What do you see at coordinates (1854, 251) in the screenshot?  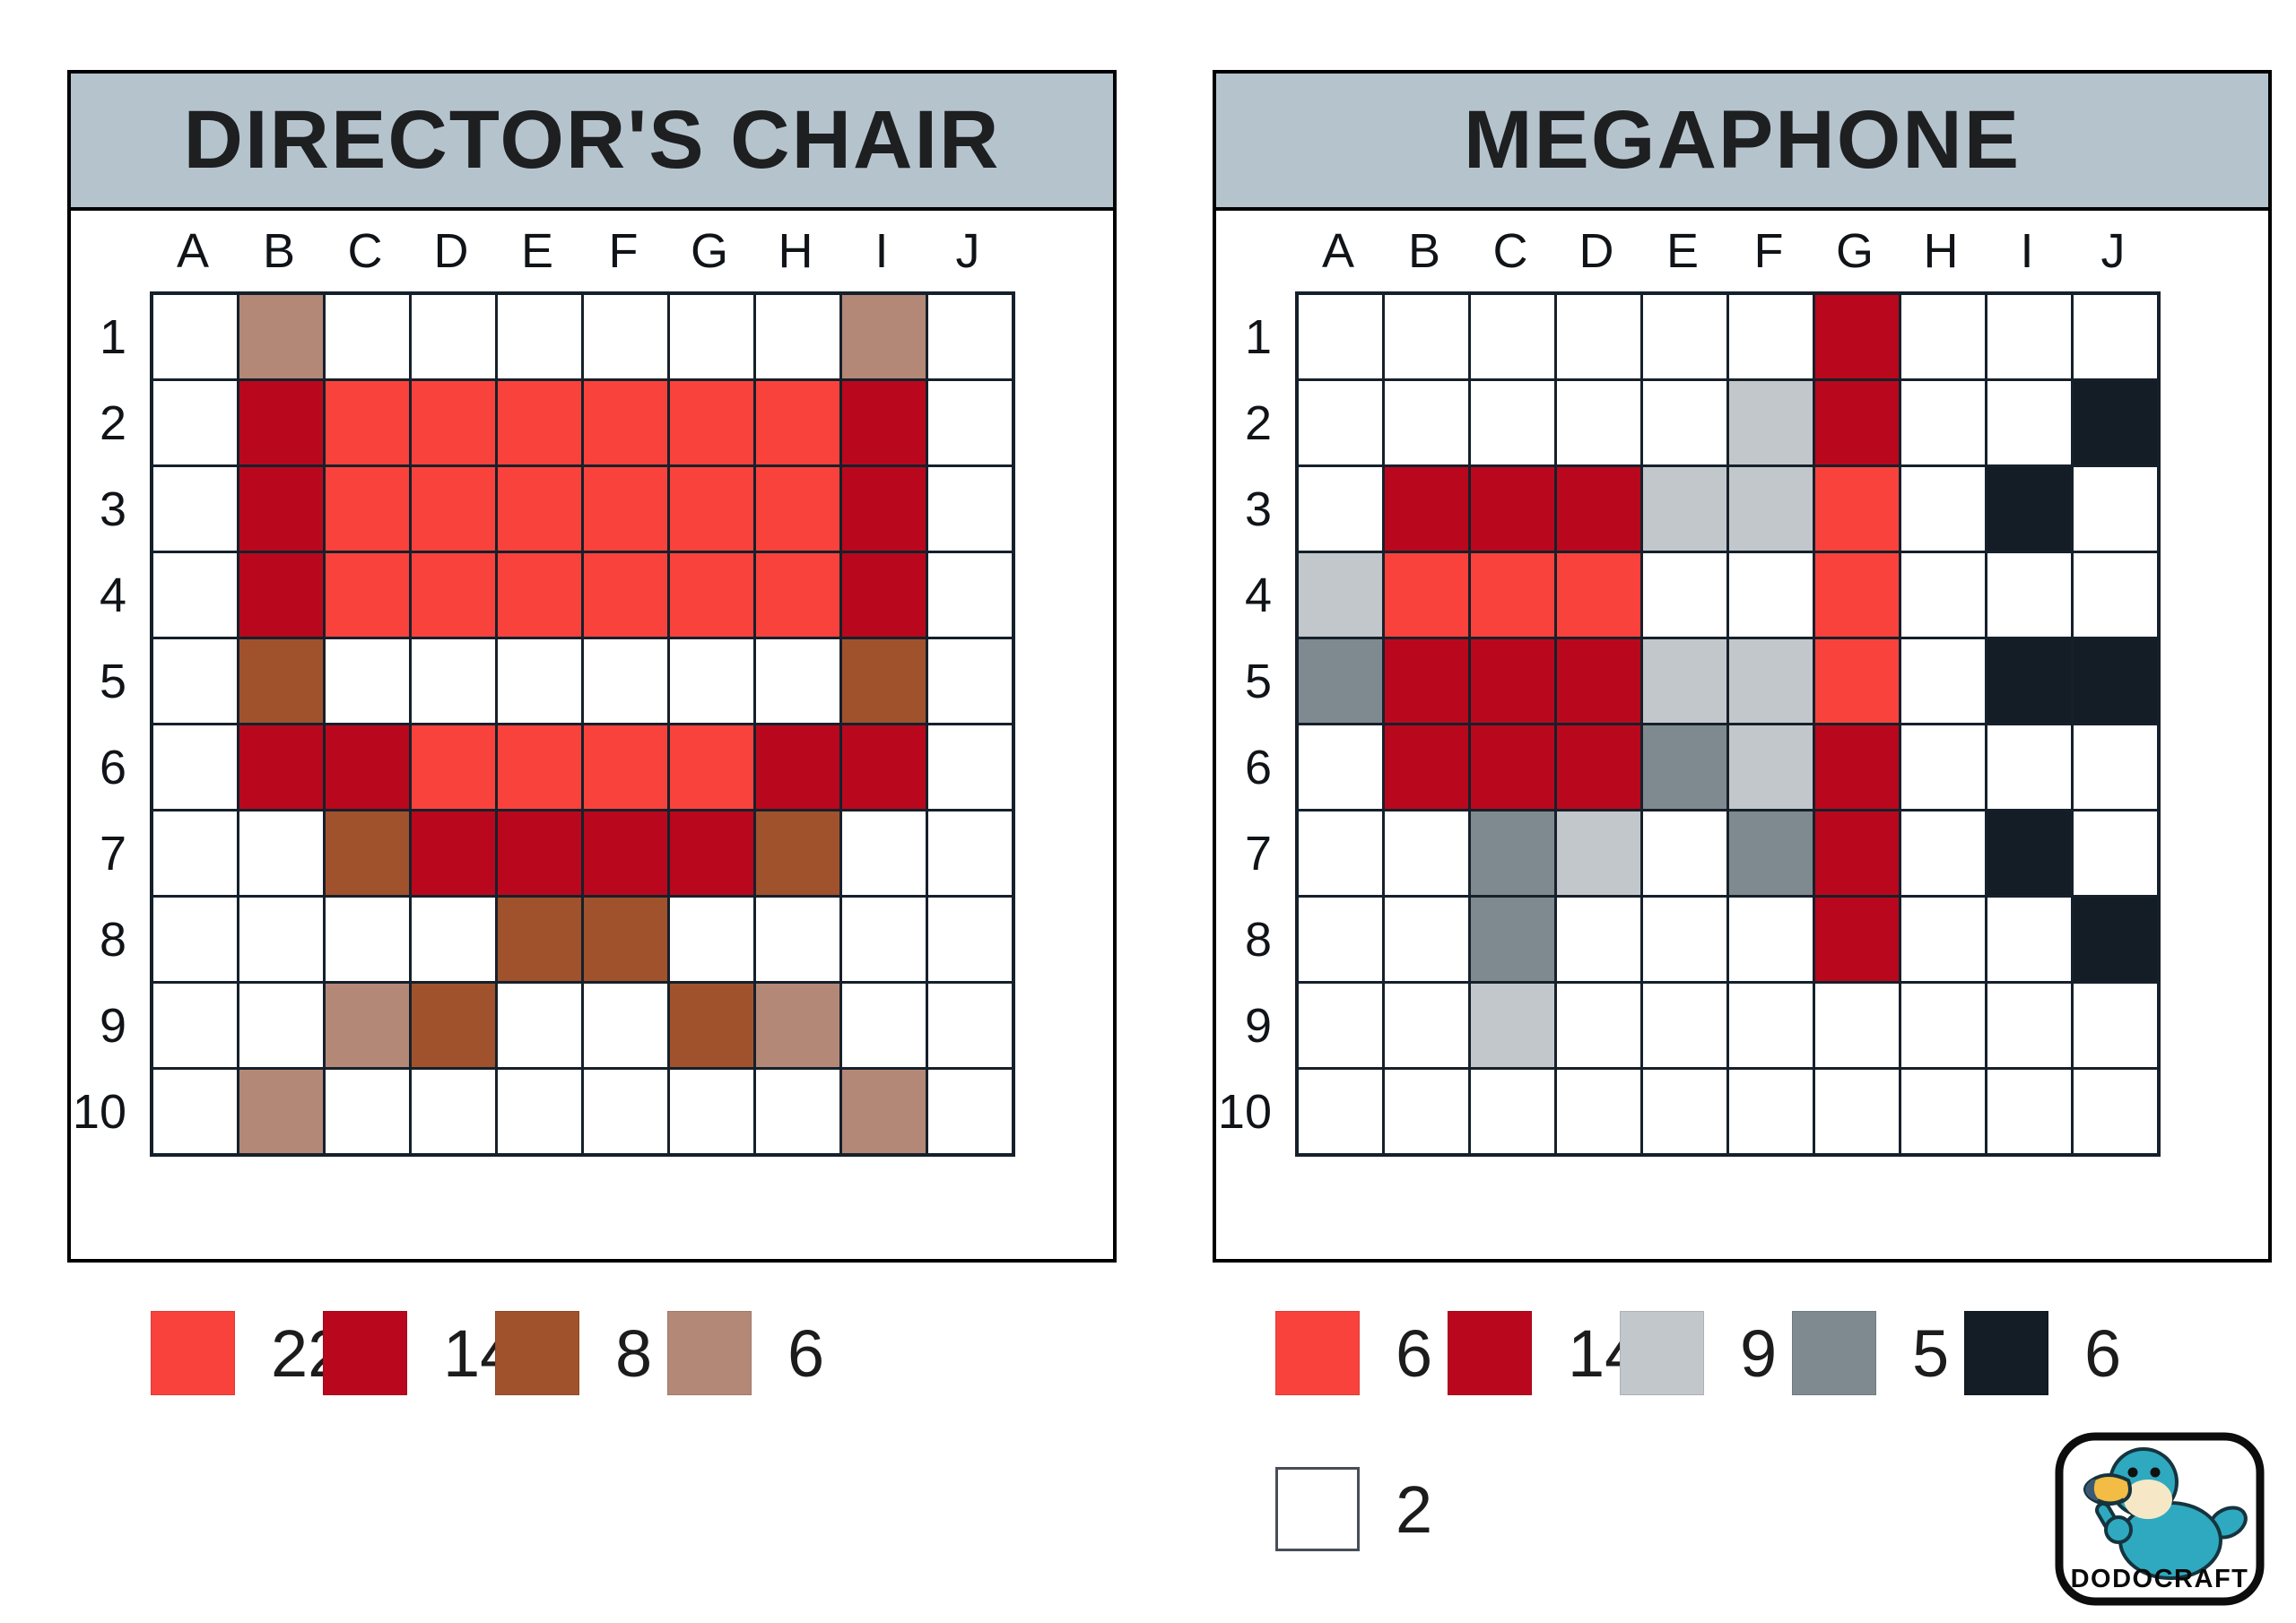 I see `column-header-G: G` at bounding box center [1854, 251].